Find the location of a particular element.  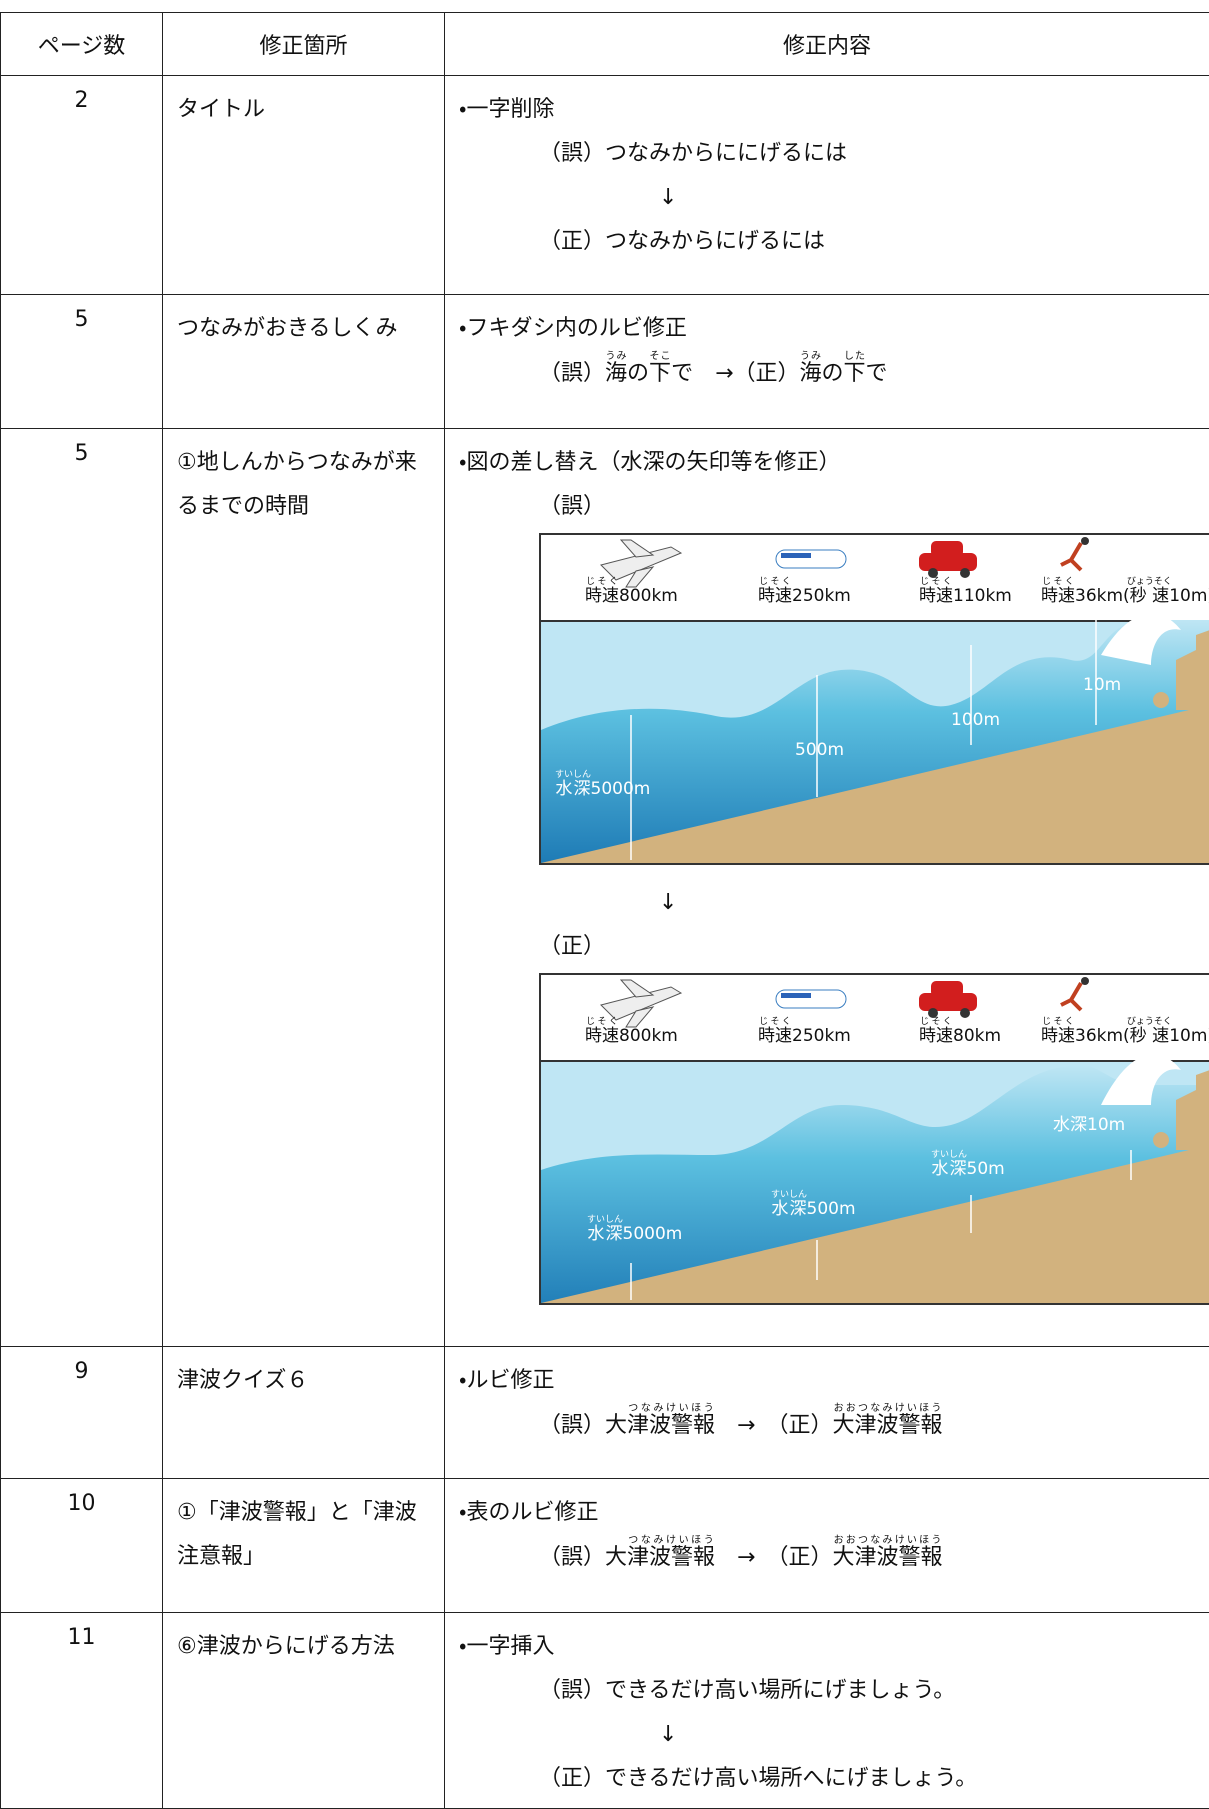

text: 10m) is located at coordinates (1189, 596).